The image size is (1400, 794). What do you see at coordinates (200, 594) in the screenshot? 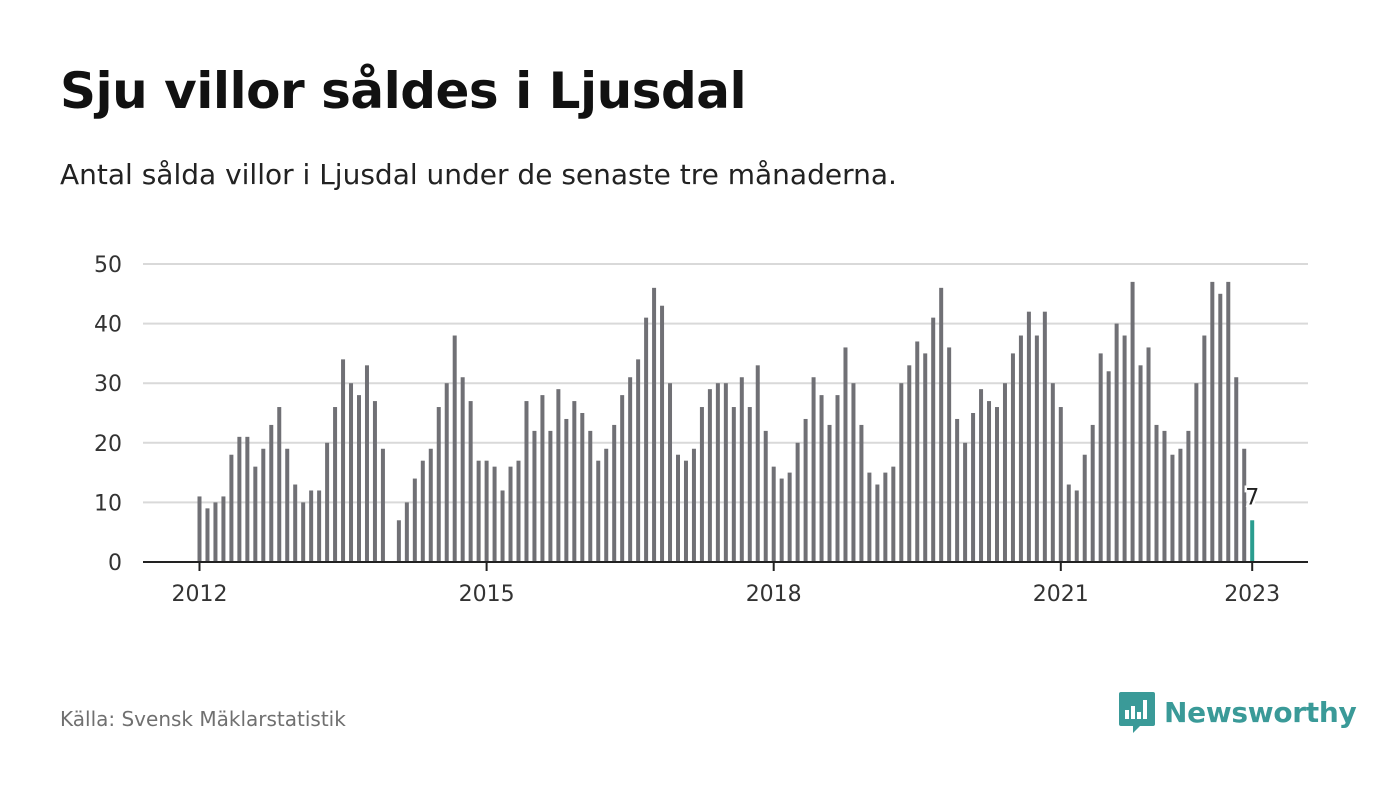
I see `x-tick-label: 2012` at bounding box center [200, 594].